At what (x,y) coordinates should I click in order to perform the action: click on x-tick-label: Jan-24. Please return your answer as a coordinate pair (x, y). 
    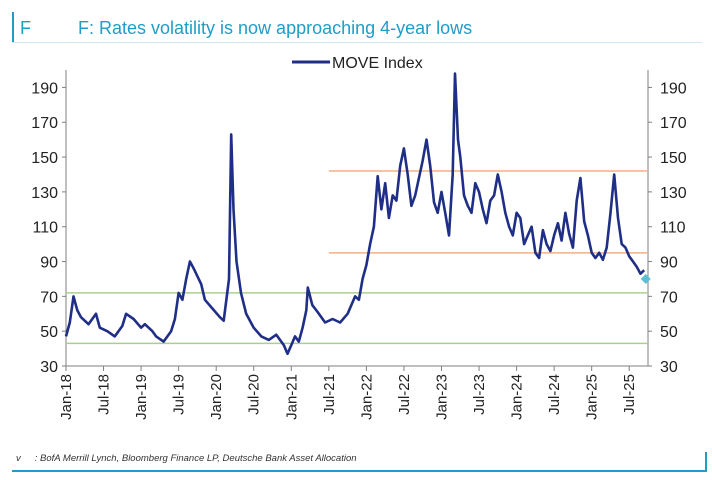
    Looking at the image, I should click on (517, 397).